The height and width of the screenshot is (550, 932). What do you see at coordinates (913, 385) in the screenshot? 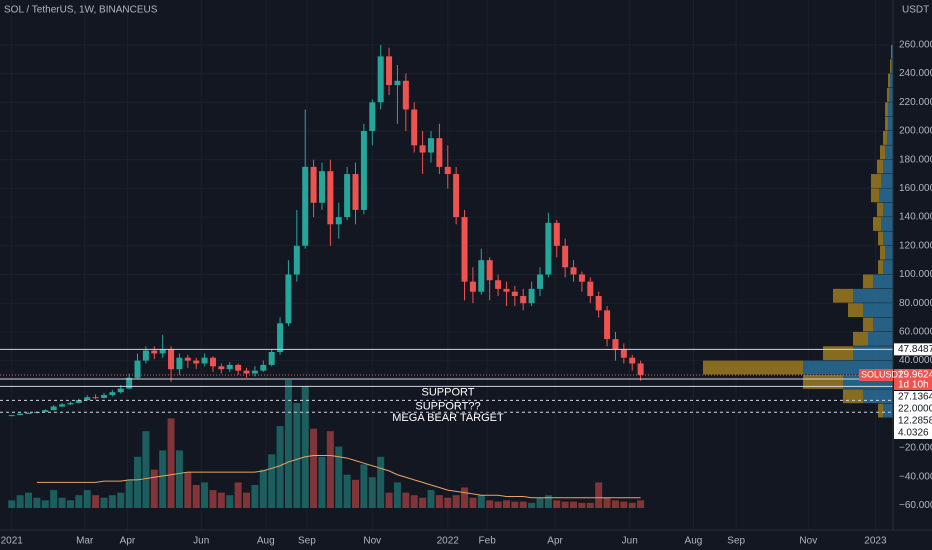
I see `countdown: 1d 10h` at bounding box center [913, 385].